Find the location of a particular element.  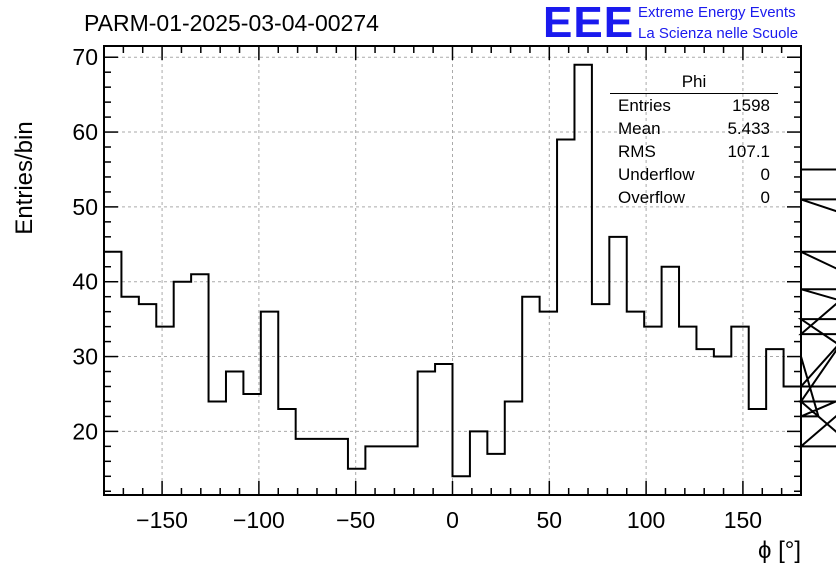

y-axis-label: Entries/bin is located at coordinates (24, 177).